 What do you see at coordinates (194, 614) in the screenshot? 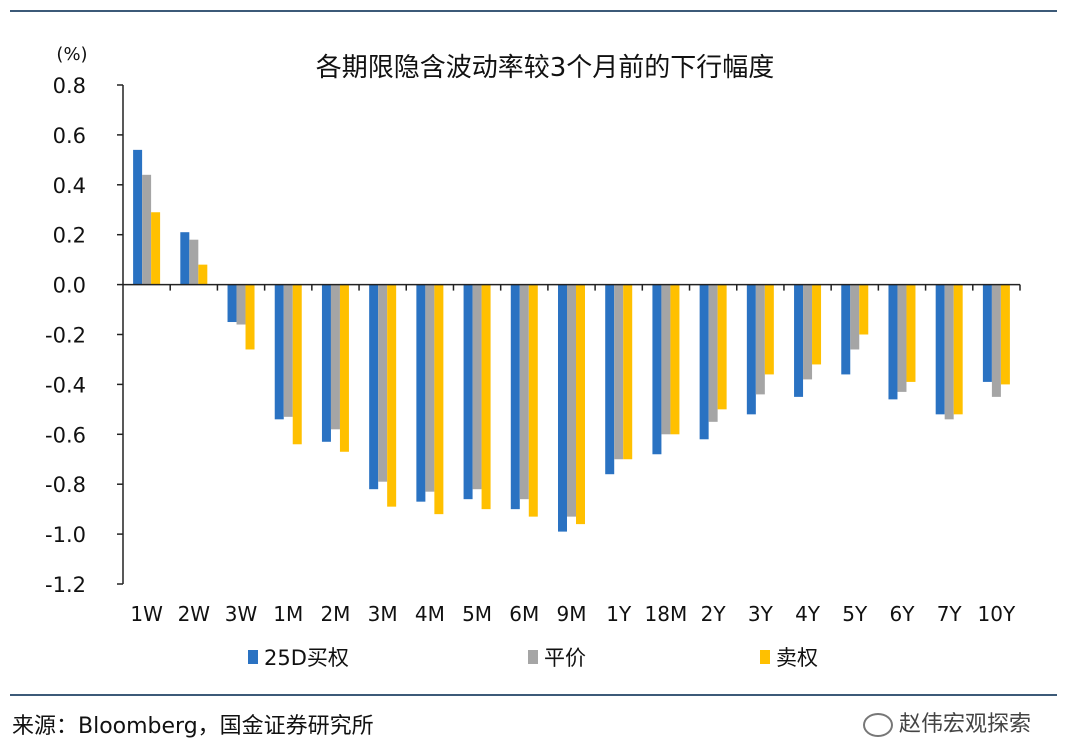
I see `x-tick-label: 2W` at bounding box center [194, 614].